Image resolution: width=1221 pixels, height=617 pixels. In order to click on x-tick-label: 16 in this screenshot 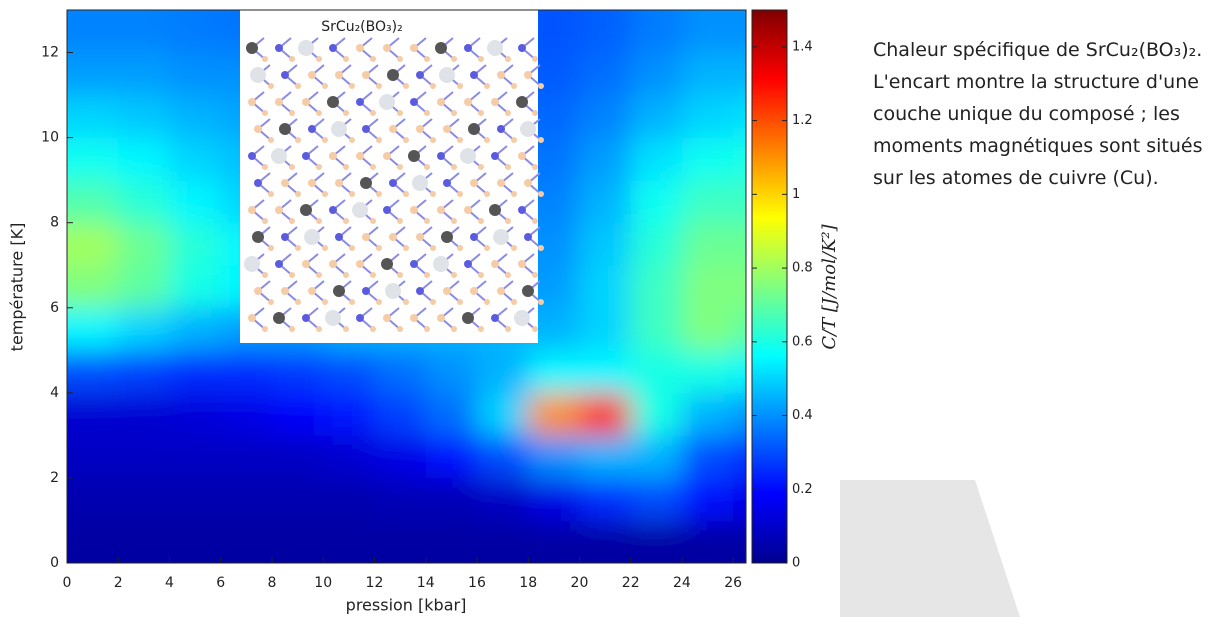, I will do `click(477, 583)`.